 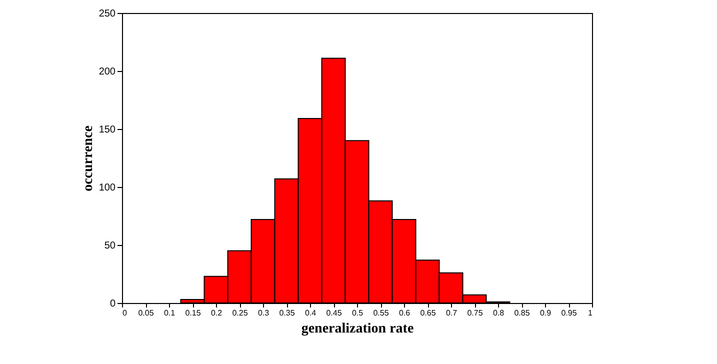 What do you see at coordinates (310, 313) in the screenshot?
I see `x-tick-label: 0.4` at bounding box center [310, 313].